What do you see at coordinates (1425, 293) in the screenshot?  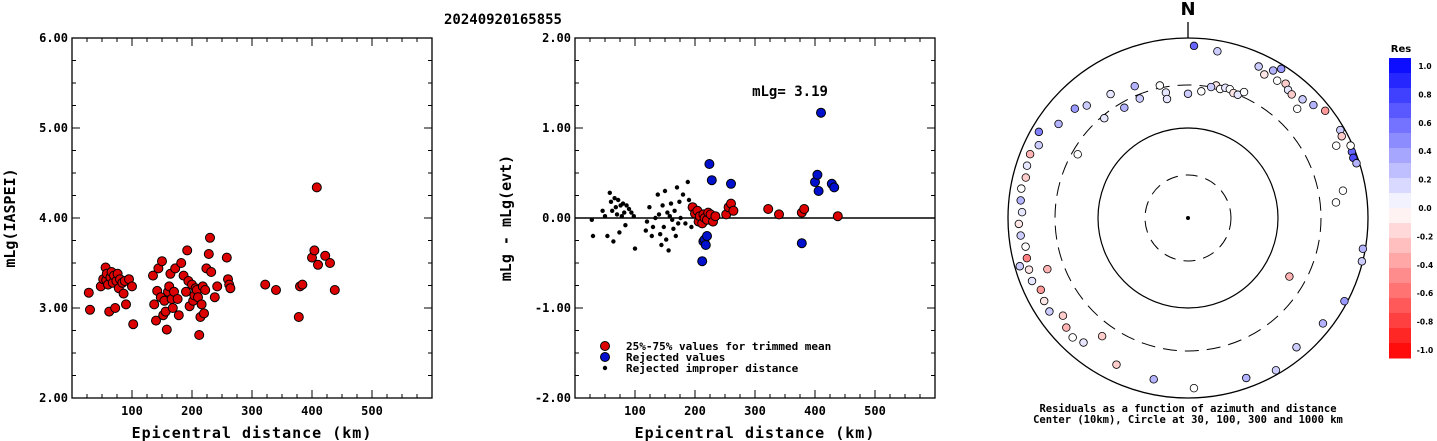 I see `colorbar-tick-label: -0.6` at bounding box center [1425, 293].